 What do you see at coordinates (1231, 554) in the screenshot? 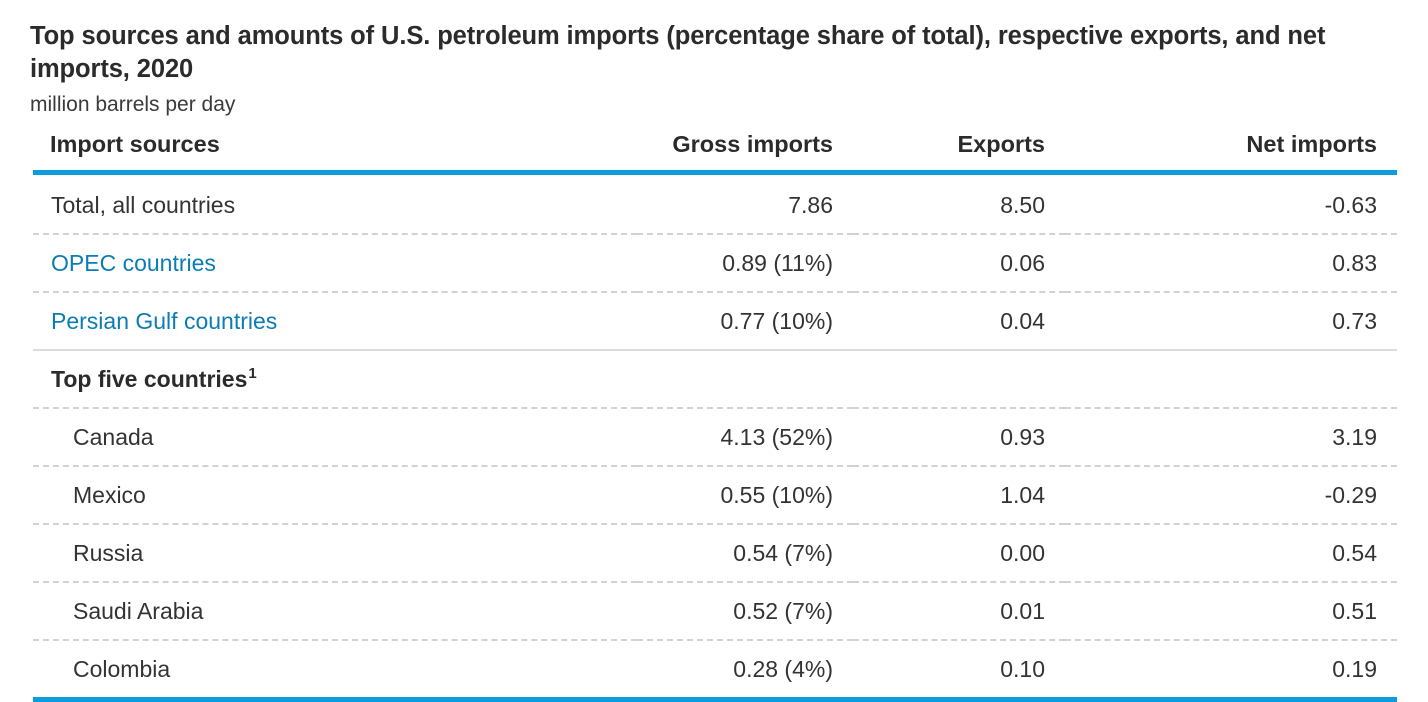
I see `cell-net-imports: 0.54` at bounding box center [1231, 554].